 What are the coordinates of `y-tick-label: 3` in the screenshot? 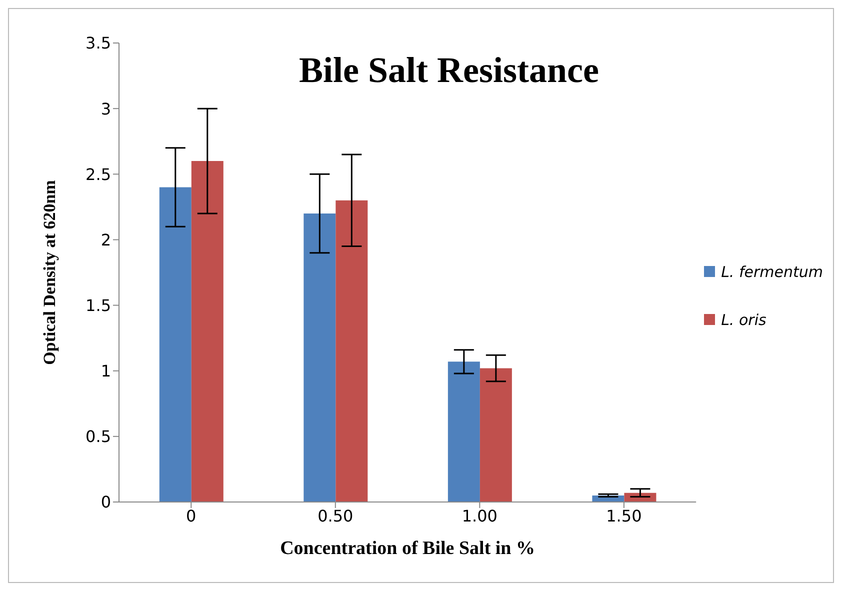 It's located at (105, 108).